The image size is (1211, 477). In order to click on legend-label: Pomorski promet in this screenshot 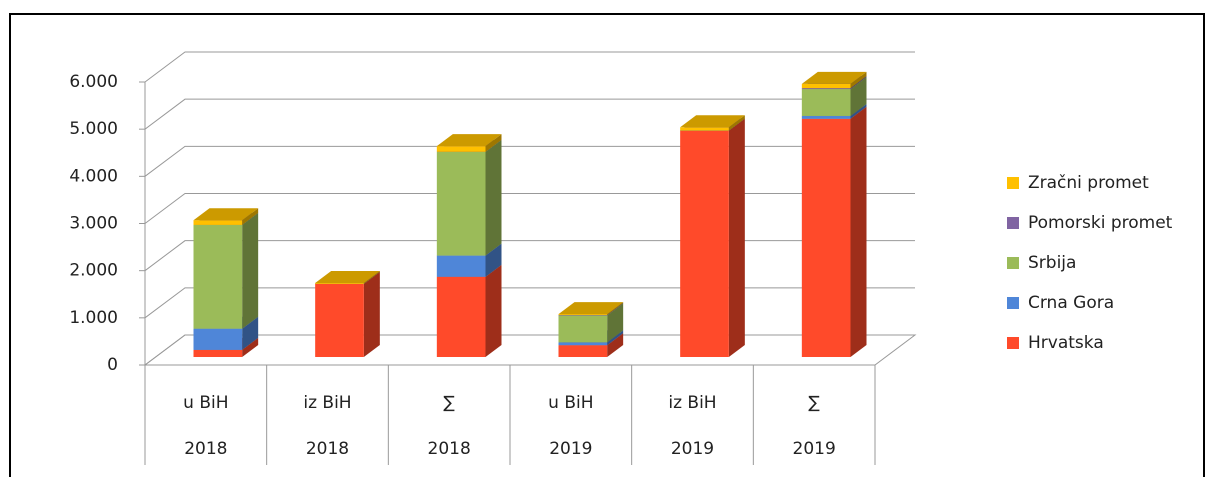, I will do `click(1100, 223)`.